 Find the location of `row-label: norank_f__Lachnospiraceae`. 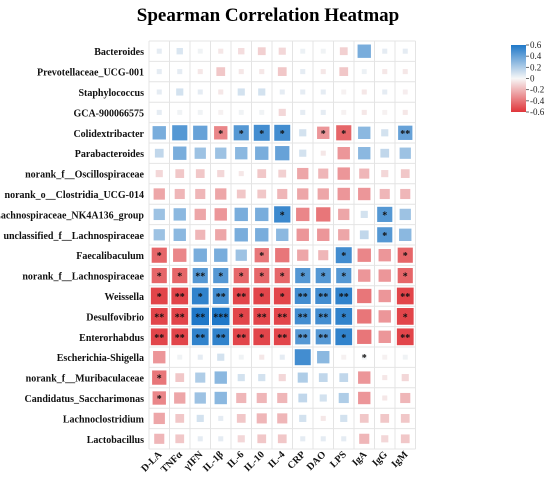

row-label: norank_f__Lachnospiraceae is located at coordinates (83, 277).